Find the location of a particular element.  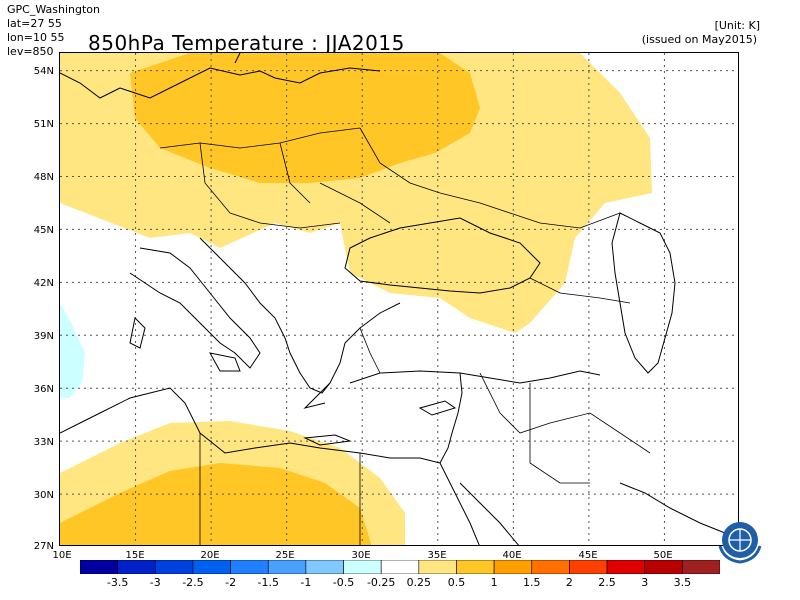

legend-label: 1 is located at coordinates (494, 582).